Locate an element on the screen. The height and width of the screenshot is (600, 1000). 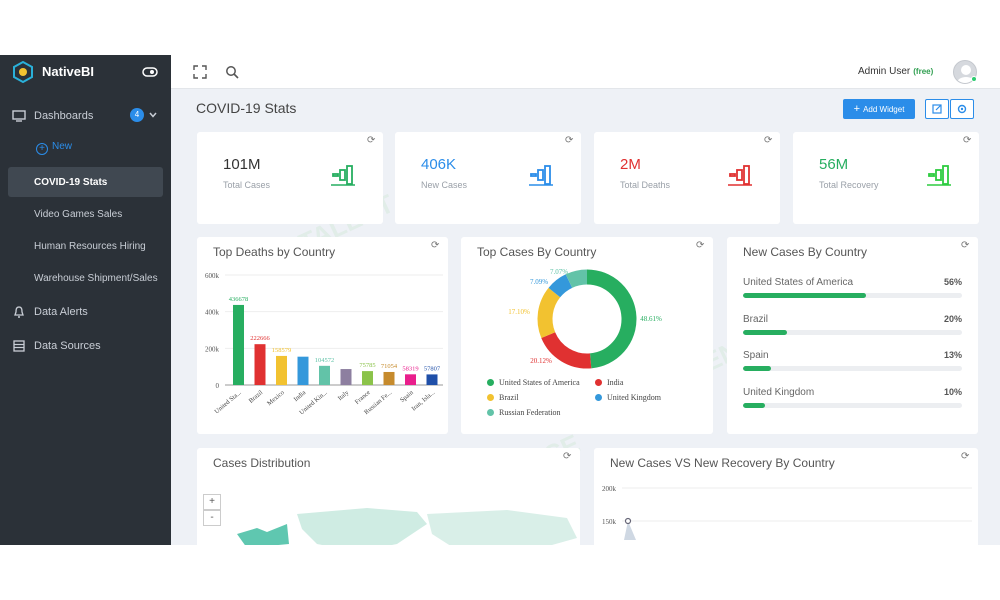
brand: NativeBI is located at coordinates (85, 72).